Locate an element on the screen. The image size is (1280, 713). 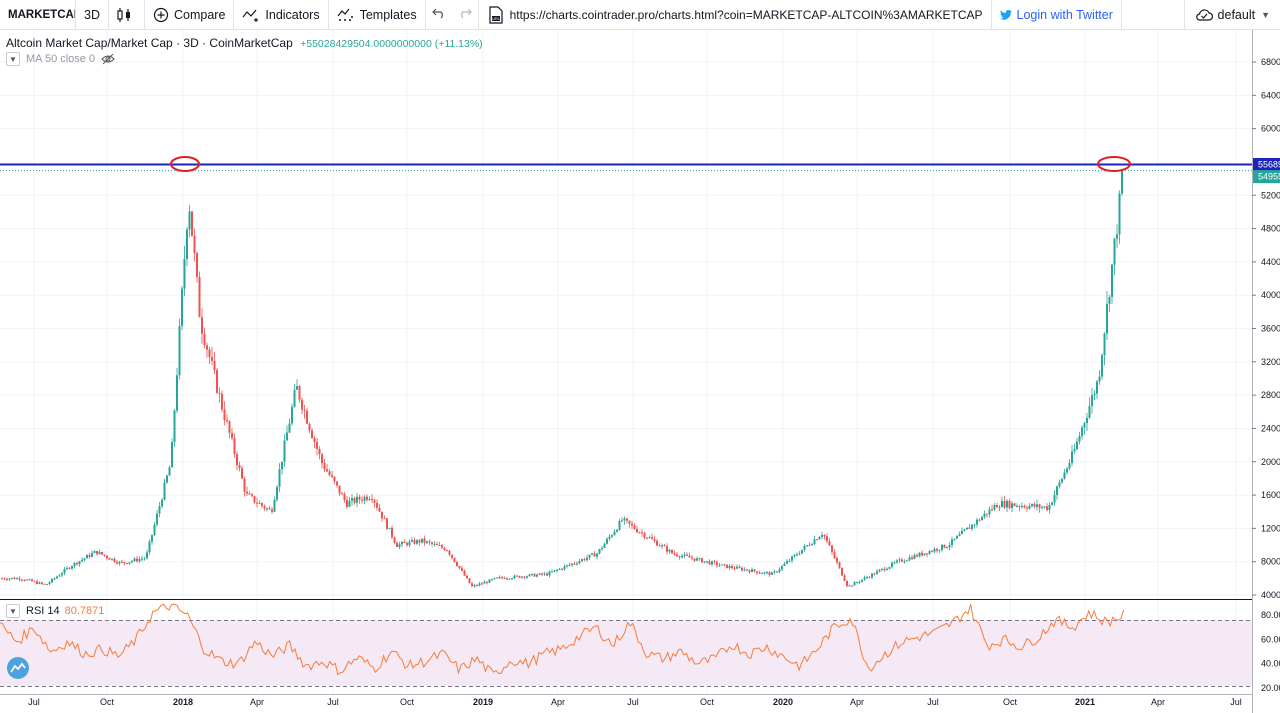
eye-hidden-icon is located at coordinates (108, 59).